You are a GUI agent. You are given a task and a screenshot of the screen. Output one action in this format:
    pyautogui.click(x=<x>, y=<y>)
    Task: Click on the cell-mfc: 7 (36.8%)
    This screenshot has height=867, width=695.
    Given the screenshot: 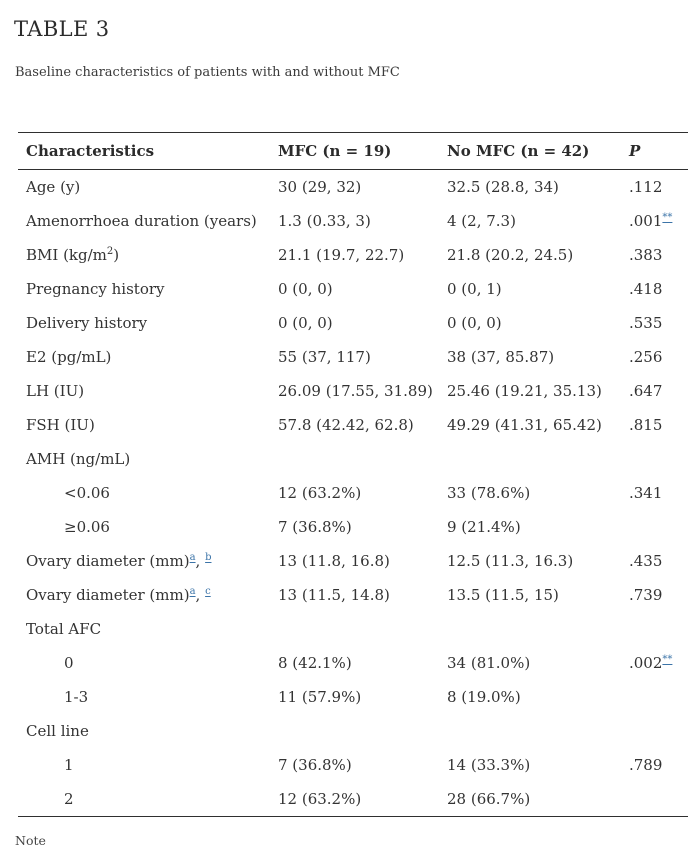 What is the action you would take?
    pyautogui.click(x=315, y=527)
    